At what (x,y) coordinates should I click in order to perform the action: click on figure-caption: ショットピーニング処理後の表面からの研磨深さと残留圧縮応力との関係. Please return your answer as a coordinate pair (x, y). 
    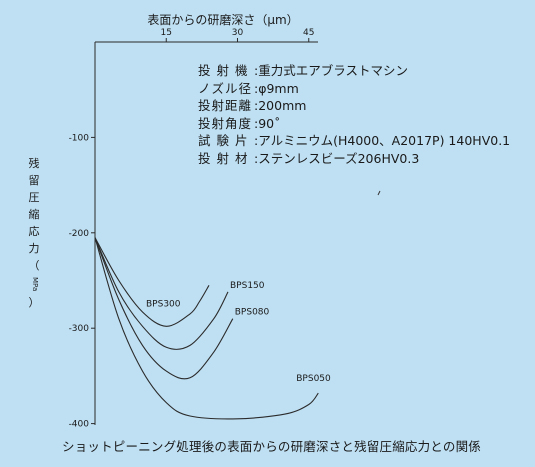
    Looking at the image, I should click on (271, 446).